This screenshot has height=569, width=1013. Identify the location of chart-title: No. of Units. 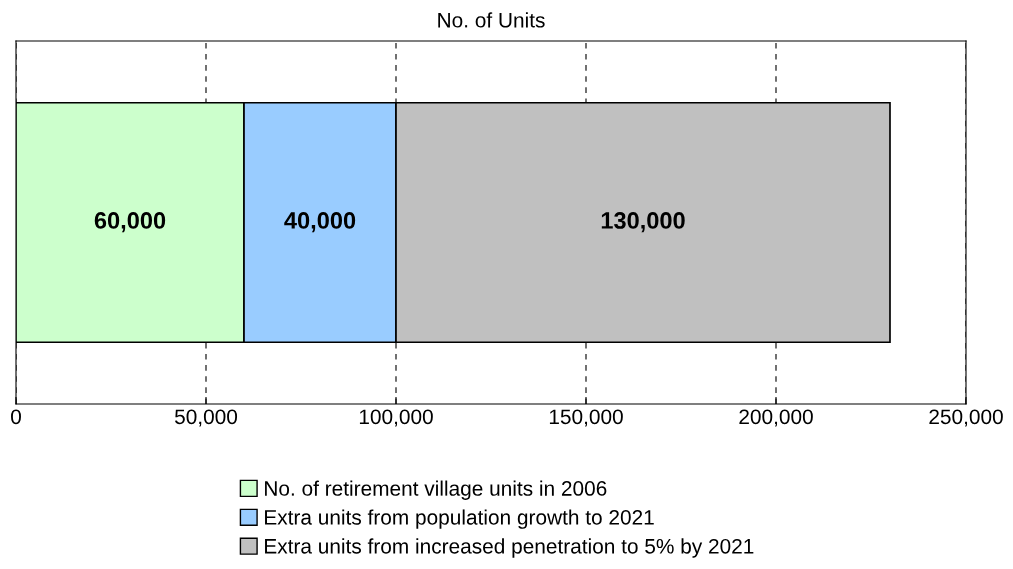
(491, 20).